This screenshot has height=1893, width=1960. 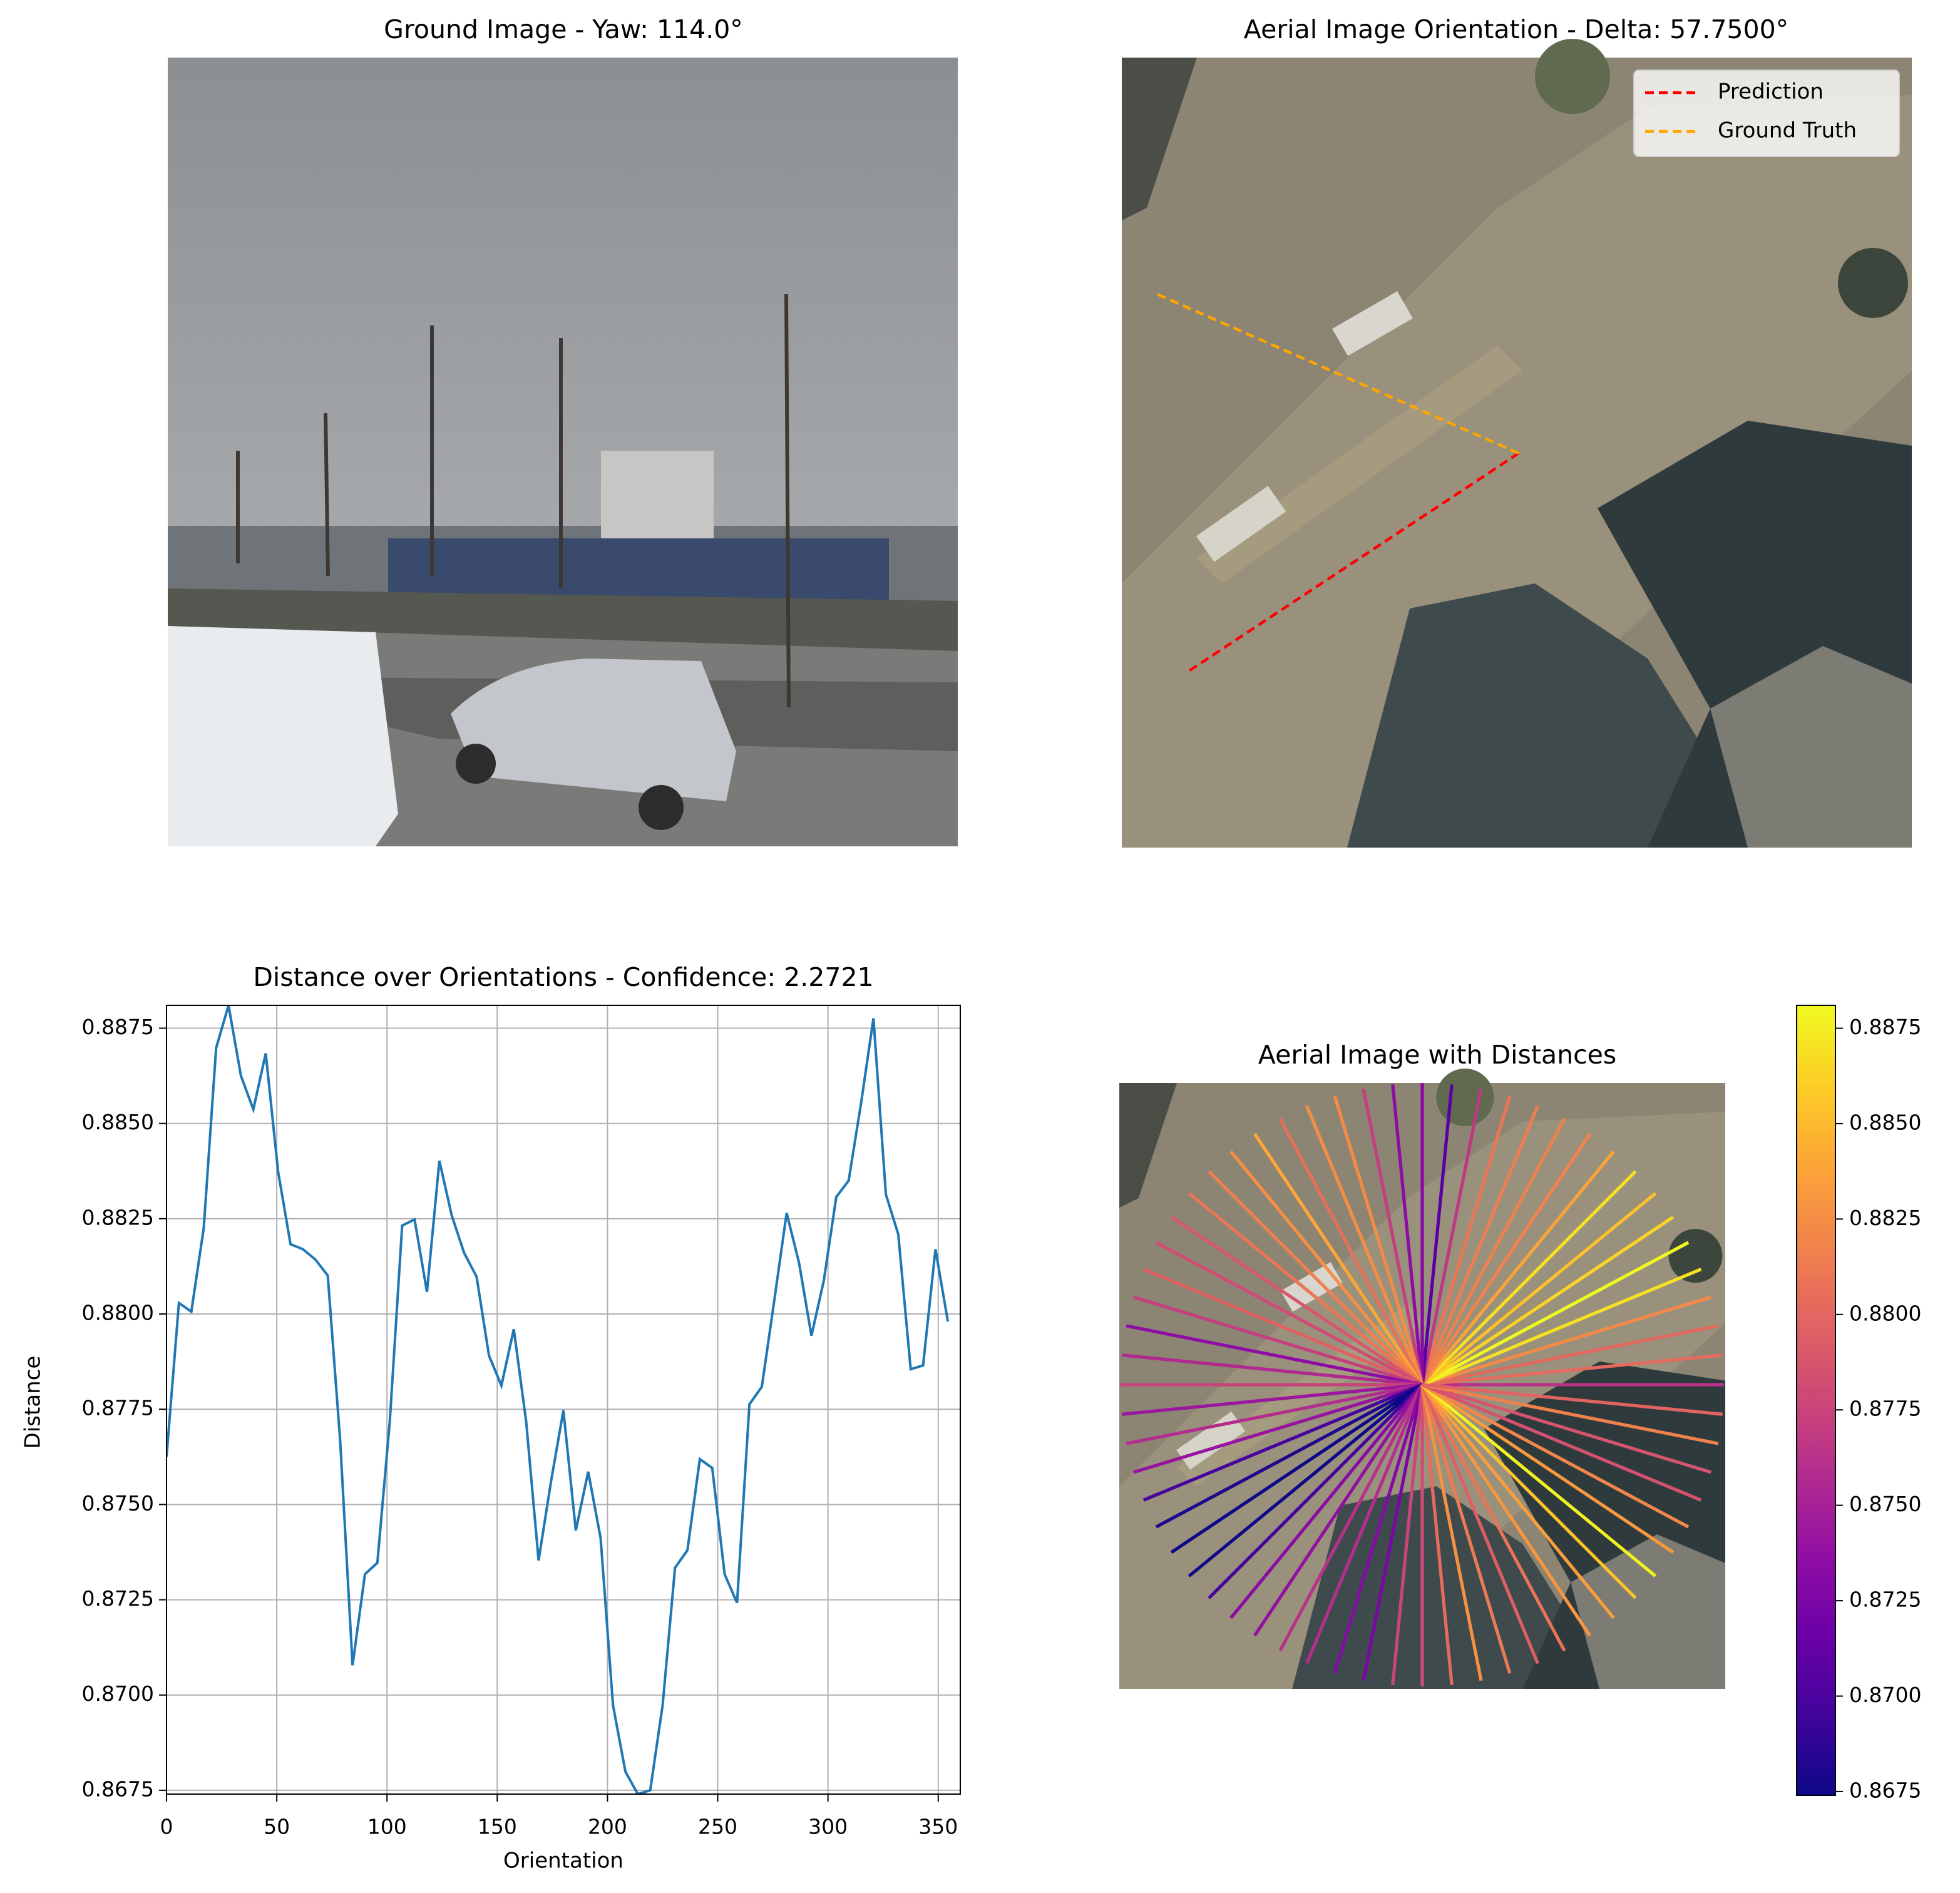 I want to click on y-tick-label: 0.8725, so click(x=118, y=1598).